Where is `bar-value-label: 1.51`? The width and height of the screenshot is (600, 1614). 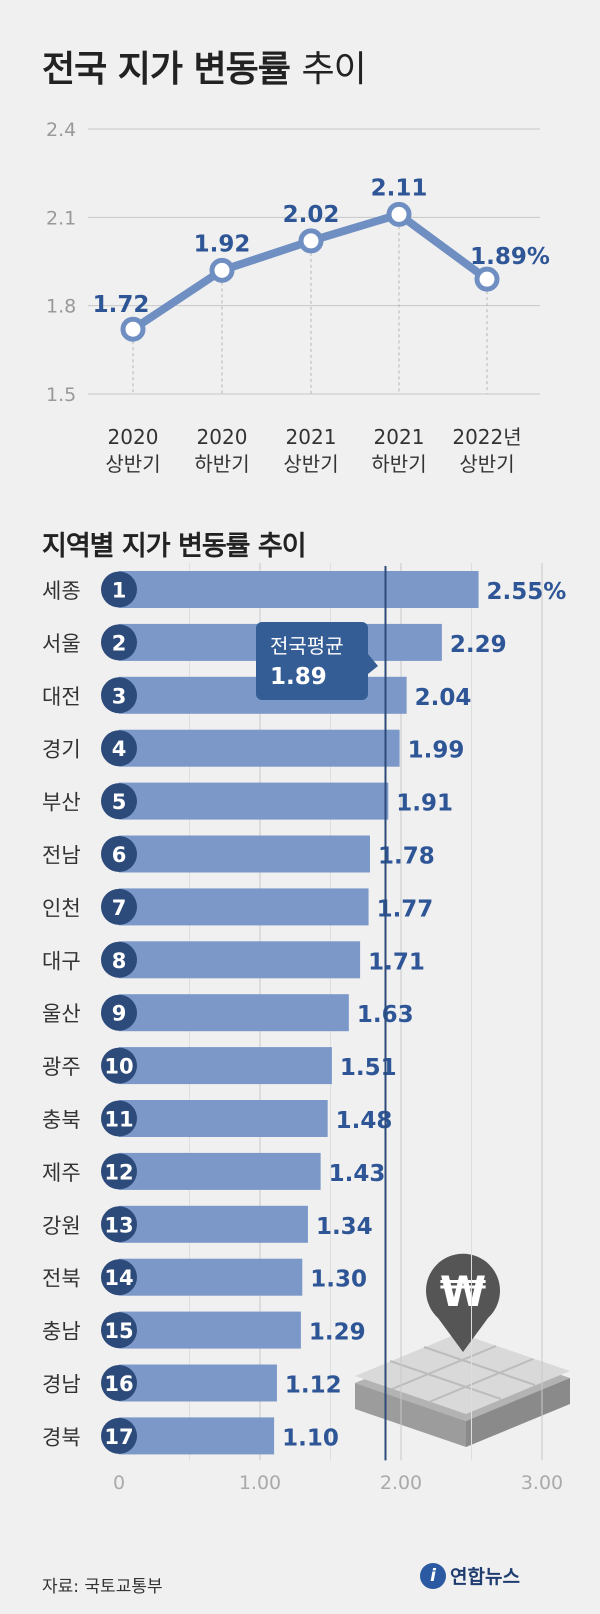
bar-value-label: 1.51 is located at coordinates (368, 1068).